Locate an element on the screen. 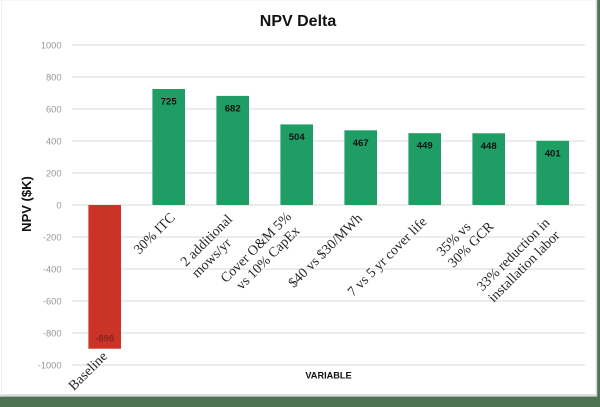  svg-text: 800 is located at coordinates (54, 78).